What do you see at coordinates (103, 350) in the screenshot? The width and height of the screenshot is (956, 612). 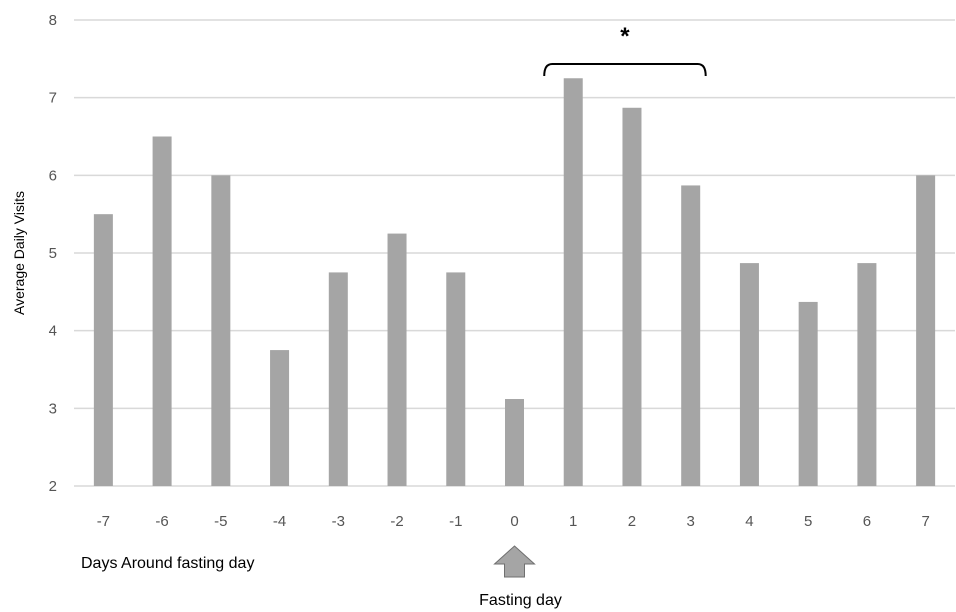 I see `bar-day--7` at bounding box center [103, 350].